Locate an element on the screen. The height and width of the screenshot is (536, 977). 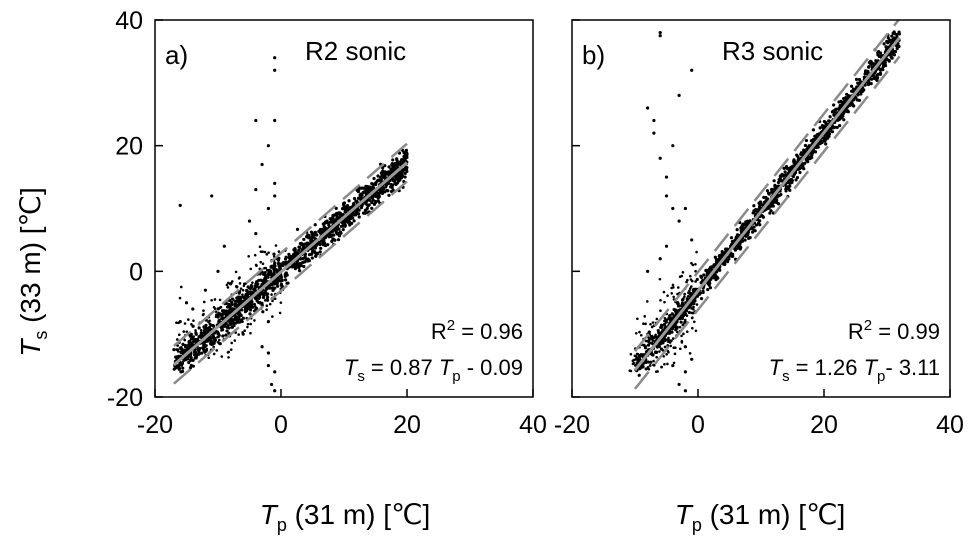
x-axis-title-b-sub: p is located at coordinates (697, 525).